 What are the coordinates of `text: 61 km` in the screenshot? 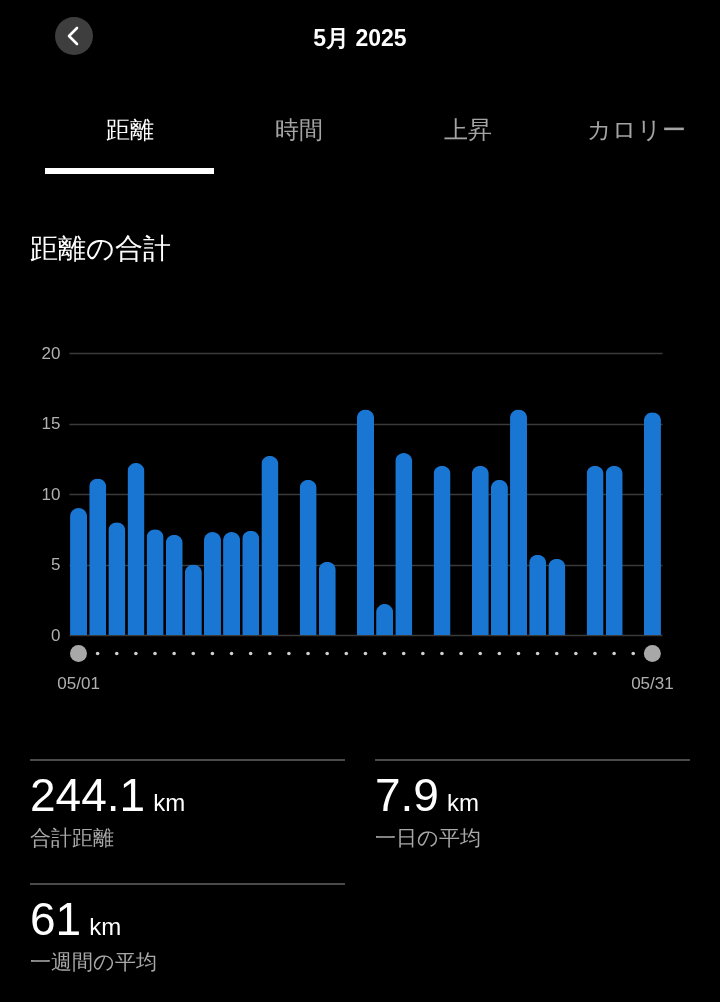 It's located at (76, 919).